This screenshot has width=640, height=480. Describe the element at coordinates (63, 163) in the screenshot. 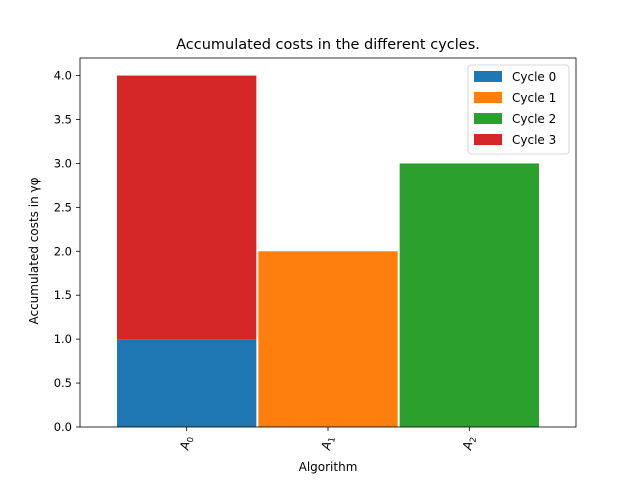

I see `y-tick-label-6: 3.0` at that location.